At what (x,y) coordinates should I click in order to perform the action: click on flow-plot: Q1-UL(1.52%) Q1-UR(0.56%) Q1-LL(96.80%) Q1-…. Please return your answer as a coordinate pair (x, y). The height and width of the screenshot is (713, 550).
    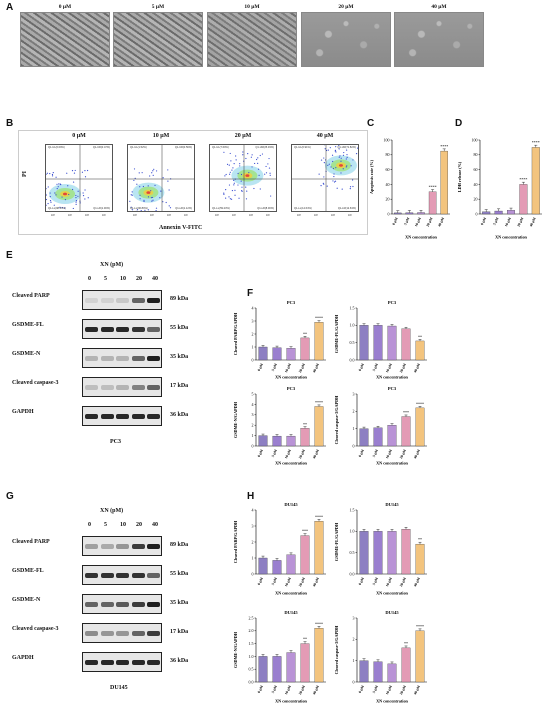
    Looking at the image, I should click on (161, 178).